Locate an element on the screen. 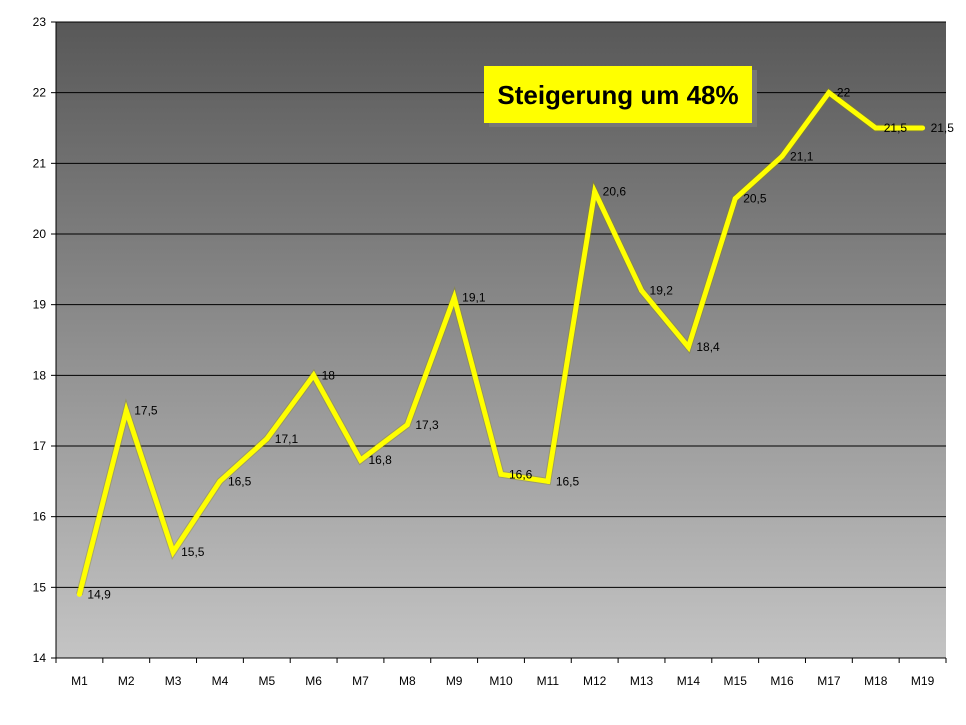 This screenshot has width=966, height=725. annotation-text: Steigerung um 48% is located at coordinates (617, 95).